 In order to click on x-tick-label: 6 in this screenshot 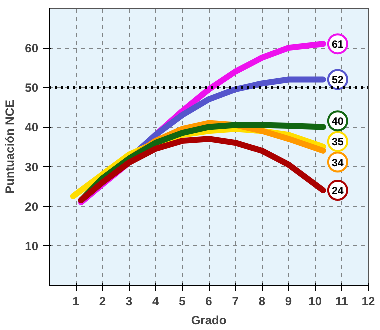, I will do `click(209, 301)`.